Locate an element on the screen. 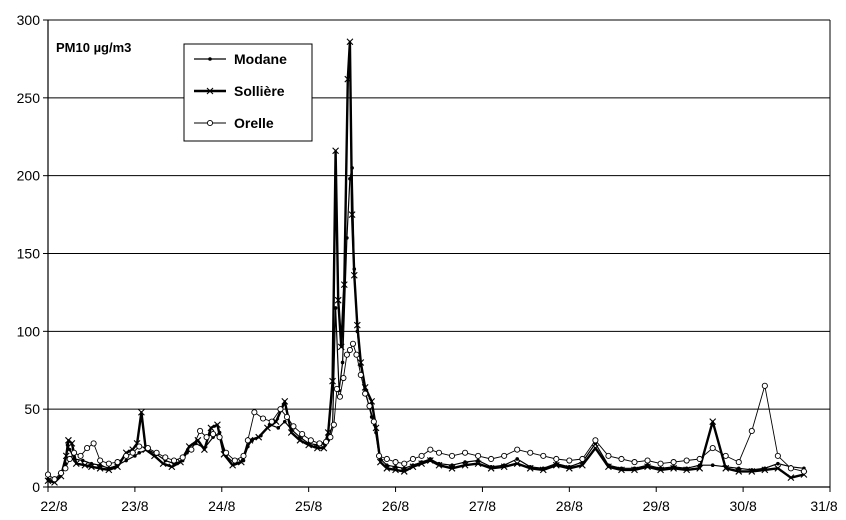 This screenshot has width=846, height=520. y-tick-label: 100 is located at coordinates (29, 331).